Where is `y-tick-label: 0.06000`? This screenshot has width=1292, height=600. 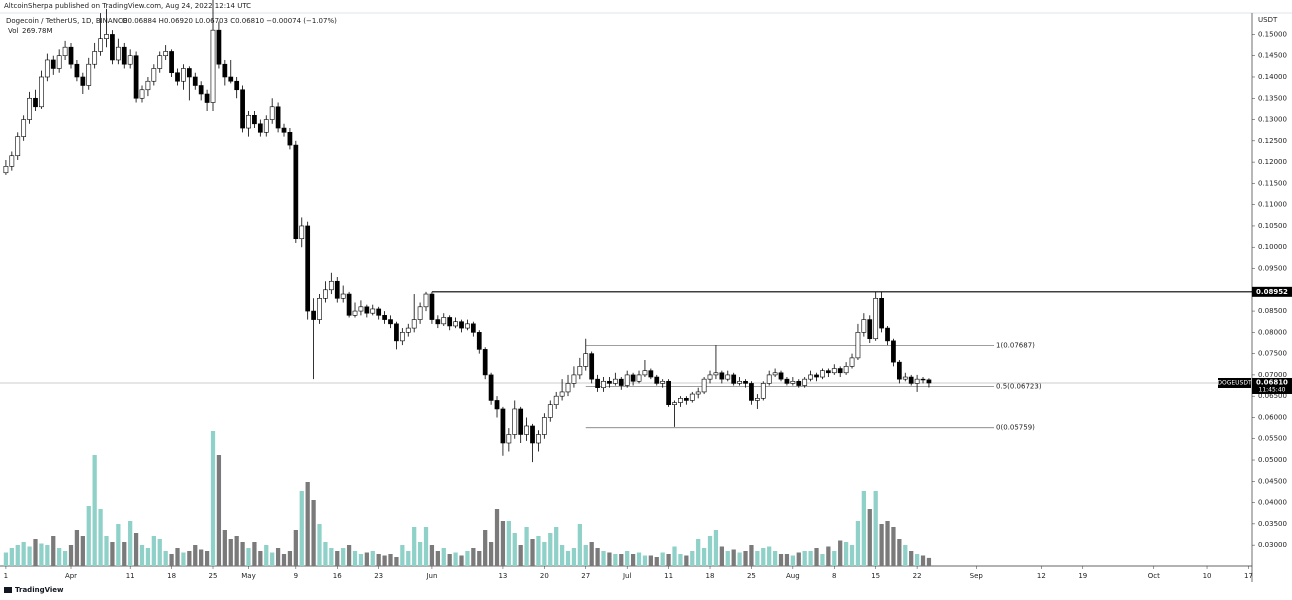
y-tick-label: 0.06000 is located at coordinates (1272, 417).